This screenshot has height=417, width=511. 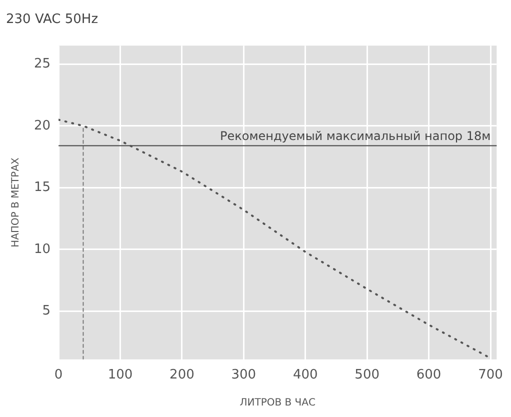 What do you see at coordinates (355, 135) in the screenshot?
I see `ref-line-label: Рекомендуемый максимальный напор 18м` at bounding box center [355, 135].